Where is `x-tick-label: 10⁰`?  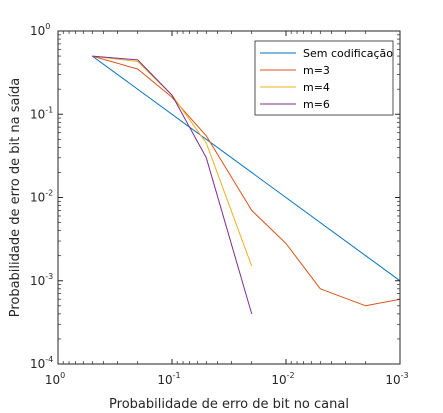
x-tick-label: 10⁰ is located at coordinates (55, 379).